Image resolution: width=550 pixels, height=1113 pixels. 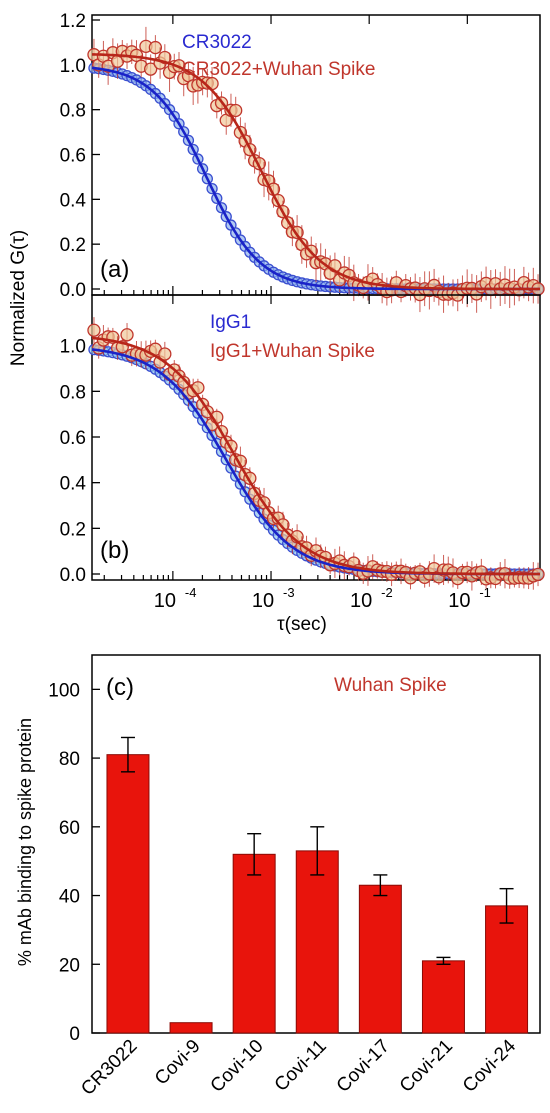 I want to click on panel-b-ytick-label: 0.6, so click(x=73, y=438).